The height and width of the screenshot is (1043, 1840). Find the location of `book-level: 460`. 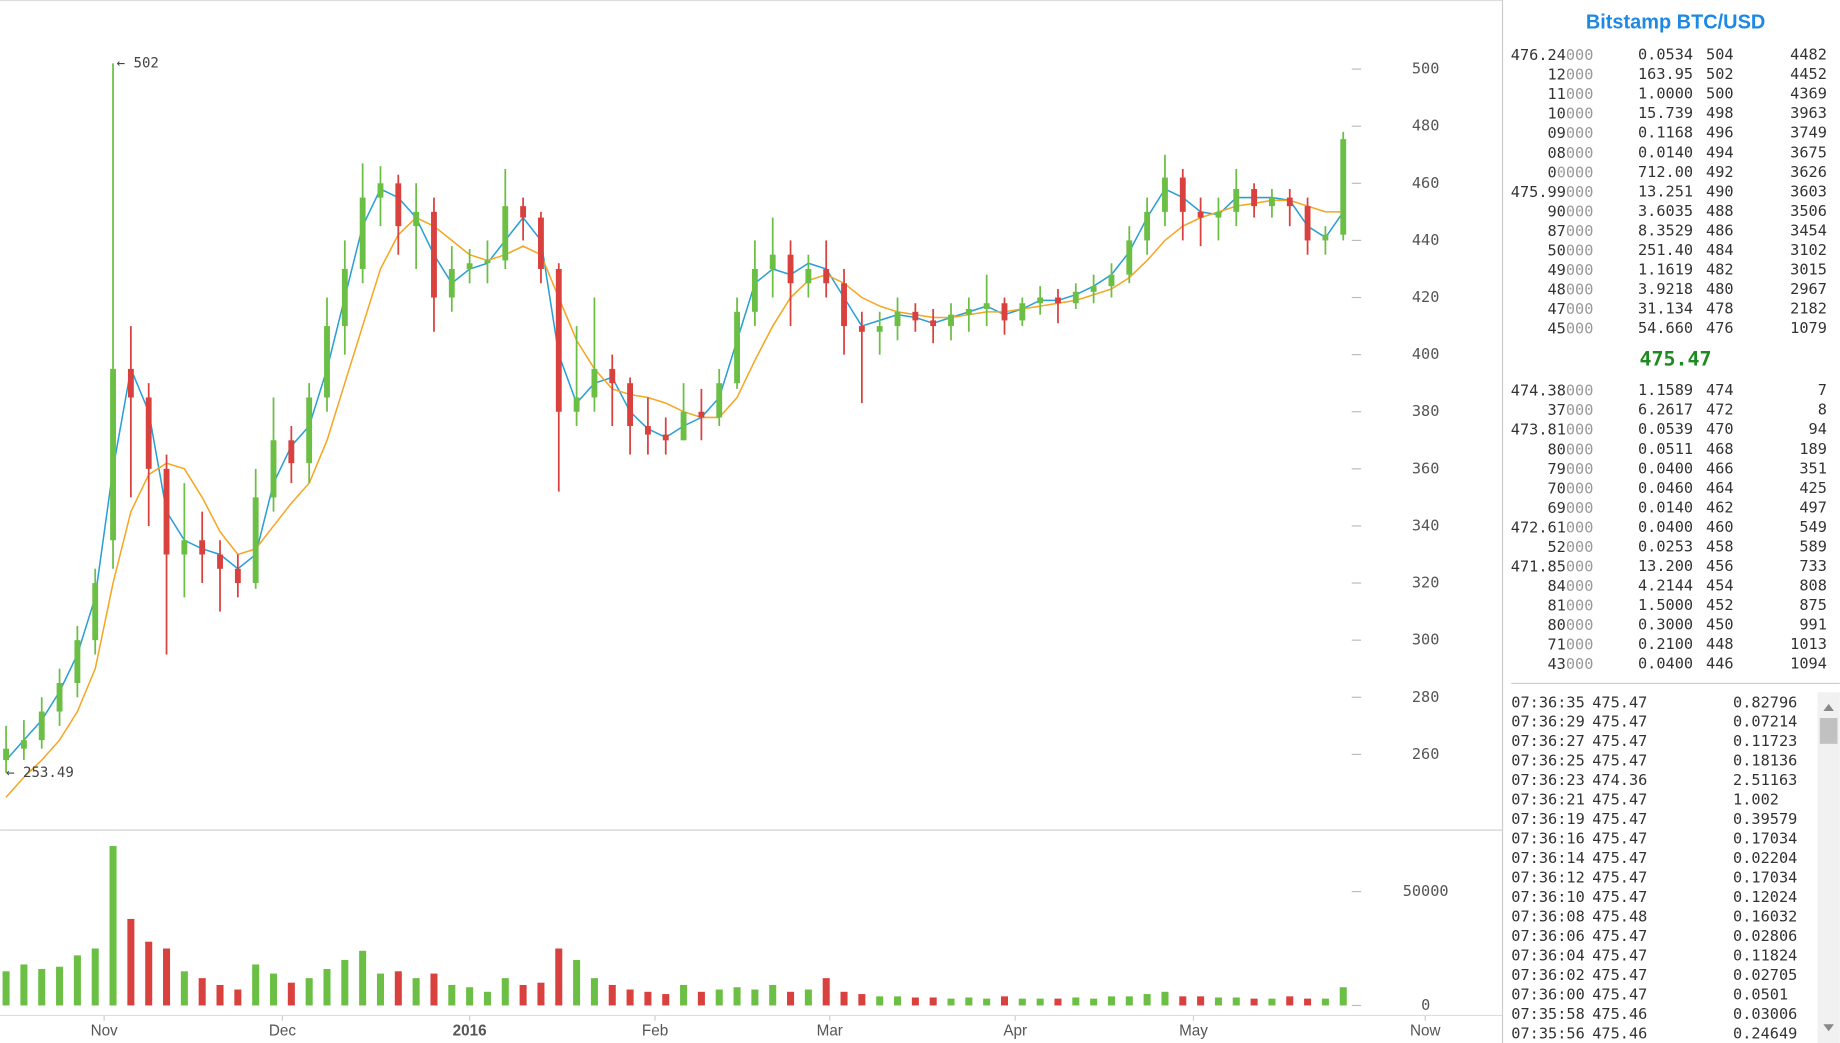

book-level: 460 is located at coordinates (1720, 527).